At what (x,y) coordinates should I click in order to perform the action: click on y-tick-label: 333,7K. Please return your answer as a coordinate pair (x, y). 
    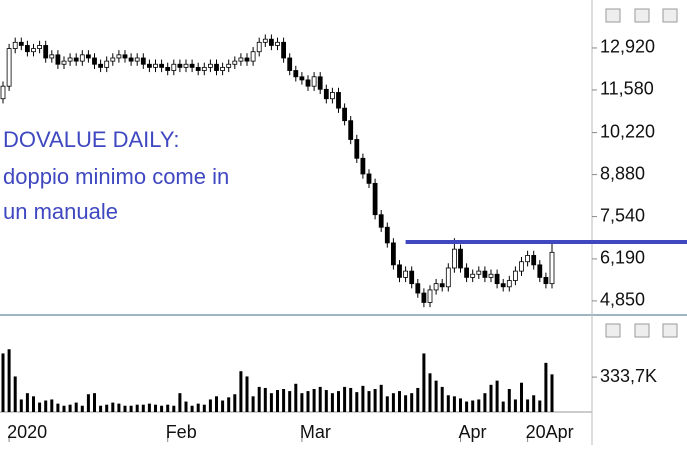
    Looking at the image, I should click on (628, 376).